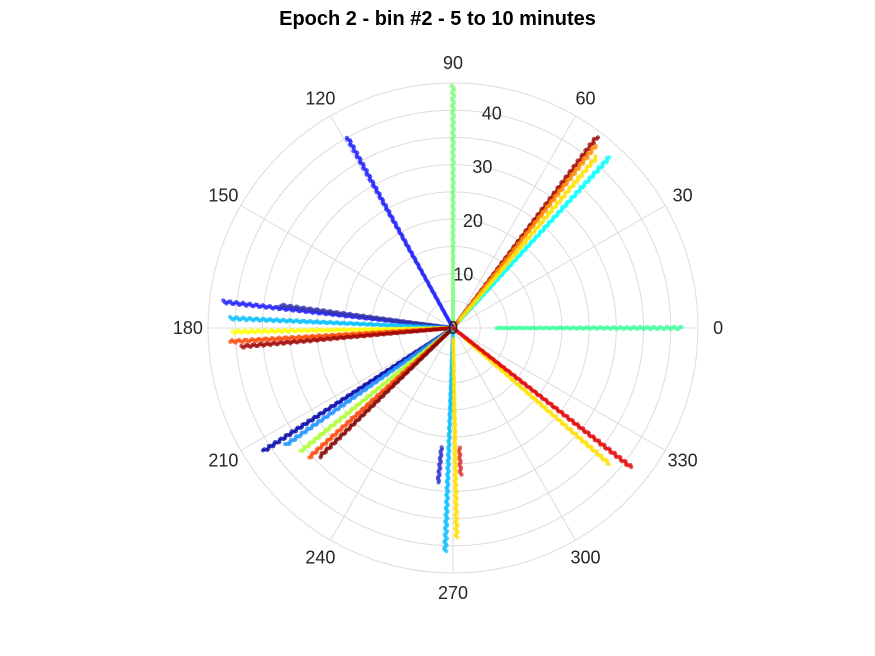  What do you see at coordinates (223, 195) in the screenshot?
I see `angle-tick-label: 150` at bounding box center [223, 195].